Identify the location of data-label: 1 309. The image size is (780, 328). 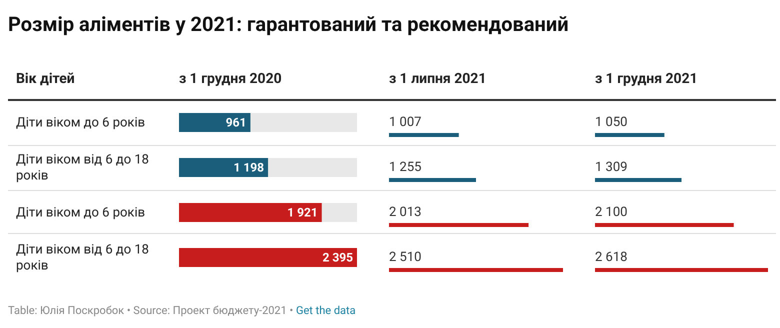
(611, 167).